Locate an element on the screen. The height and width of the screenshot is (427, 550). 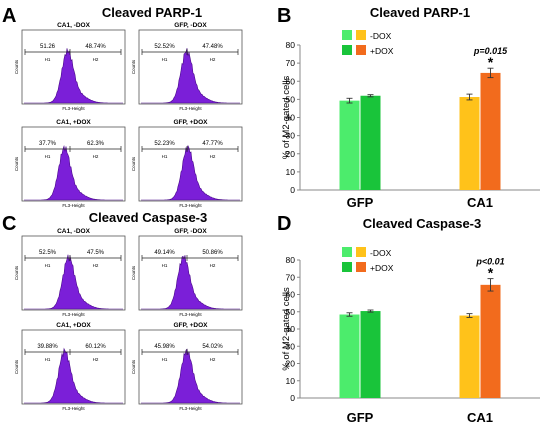
gate-h2-percent: 47.5% is located at coordinates (96, 253).